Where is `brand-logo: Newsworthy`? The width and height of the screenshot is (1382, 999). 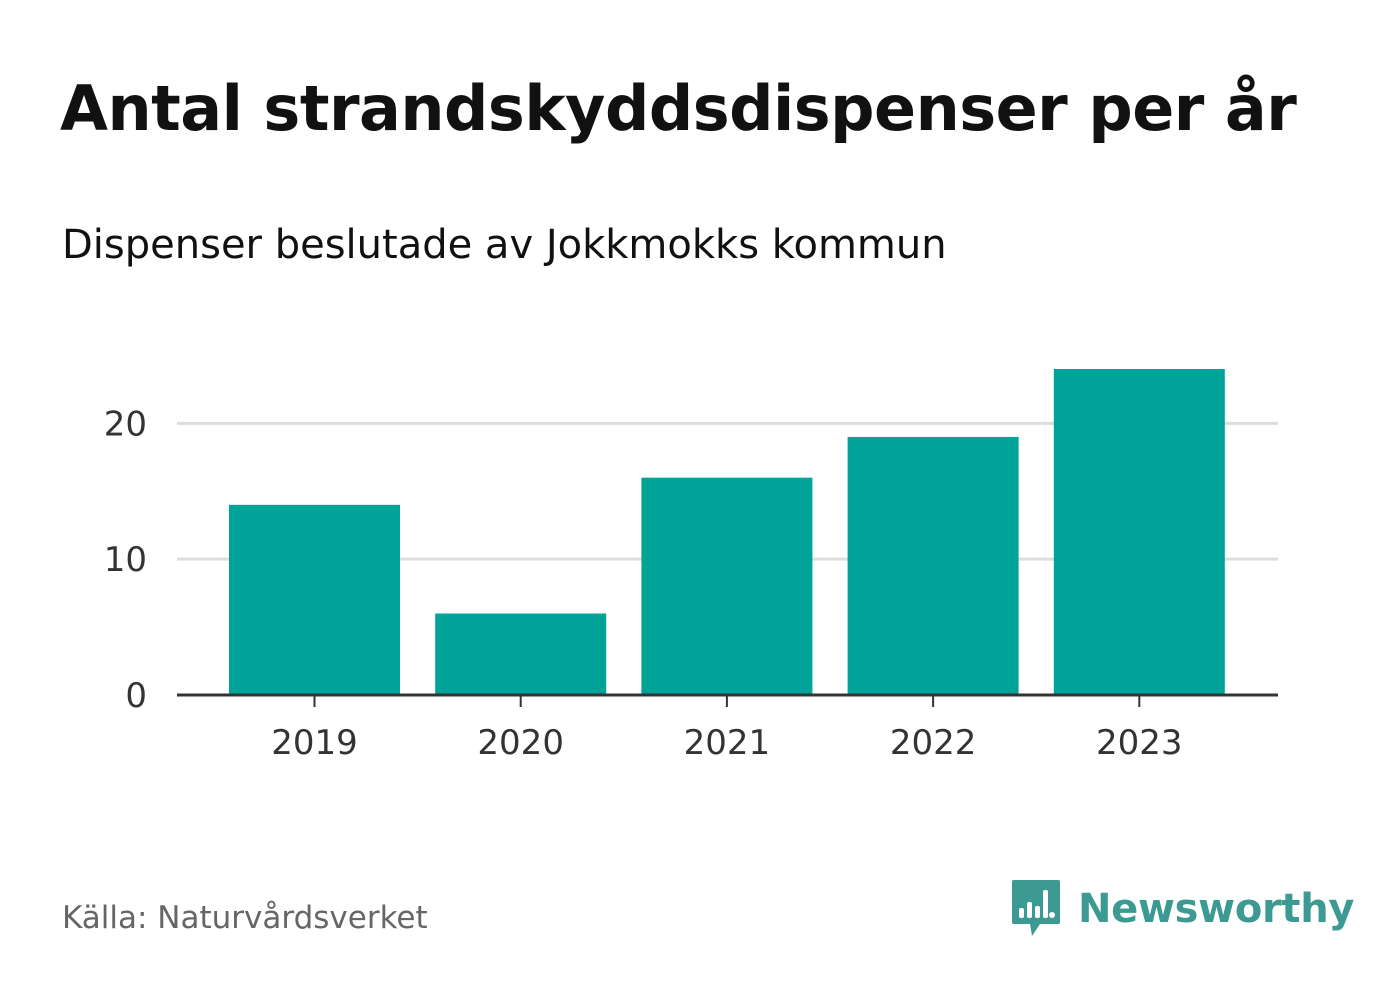 brand-logo: Newsworthy is located at coordinates (1182, 909).